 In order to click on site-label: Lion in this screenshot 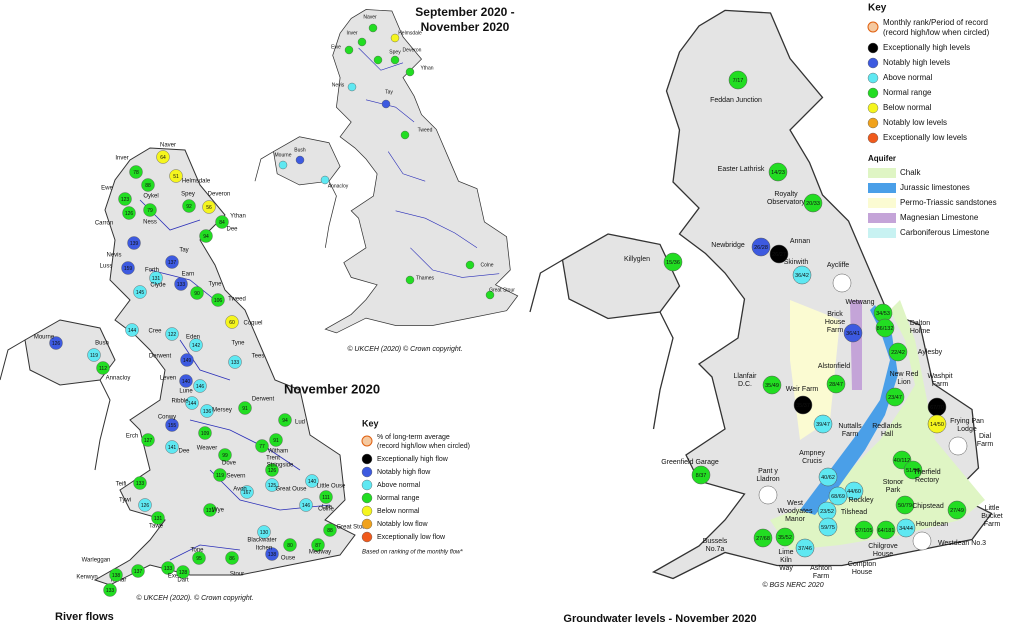, I will do `click(903, 382)`.